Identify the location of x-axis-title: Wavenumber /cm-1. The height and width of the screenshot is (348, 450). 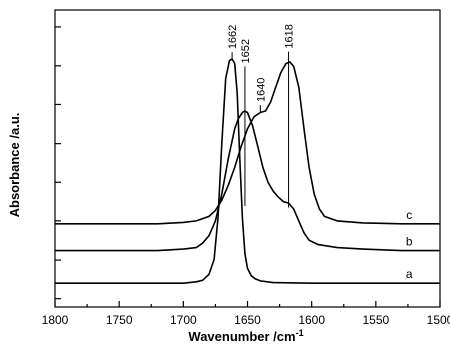
(245, 336).